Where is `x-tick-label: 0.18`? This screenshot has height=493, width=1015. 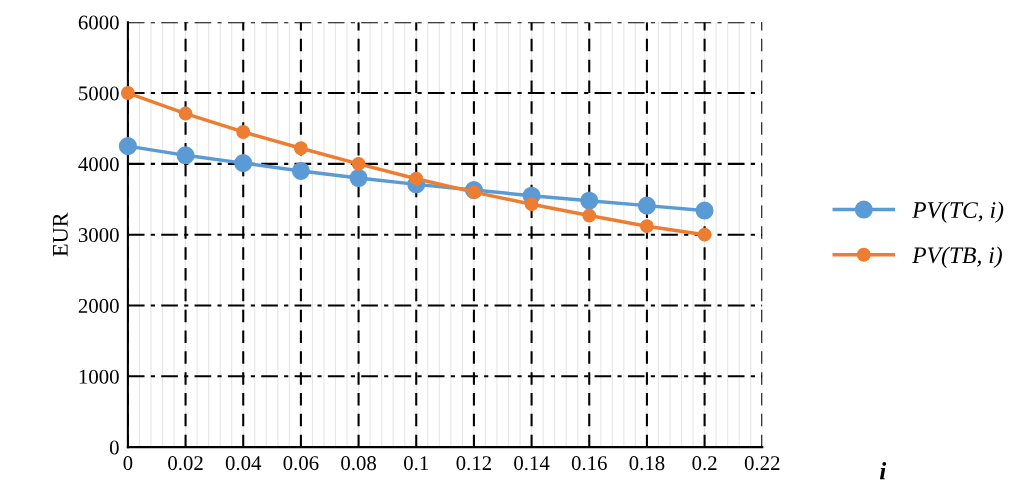 x-tick-label: 0.18 is located at coordinates (647, 463).